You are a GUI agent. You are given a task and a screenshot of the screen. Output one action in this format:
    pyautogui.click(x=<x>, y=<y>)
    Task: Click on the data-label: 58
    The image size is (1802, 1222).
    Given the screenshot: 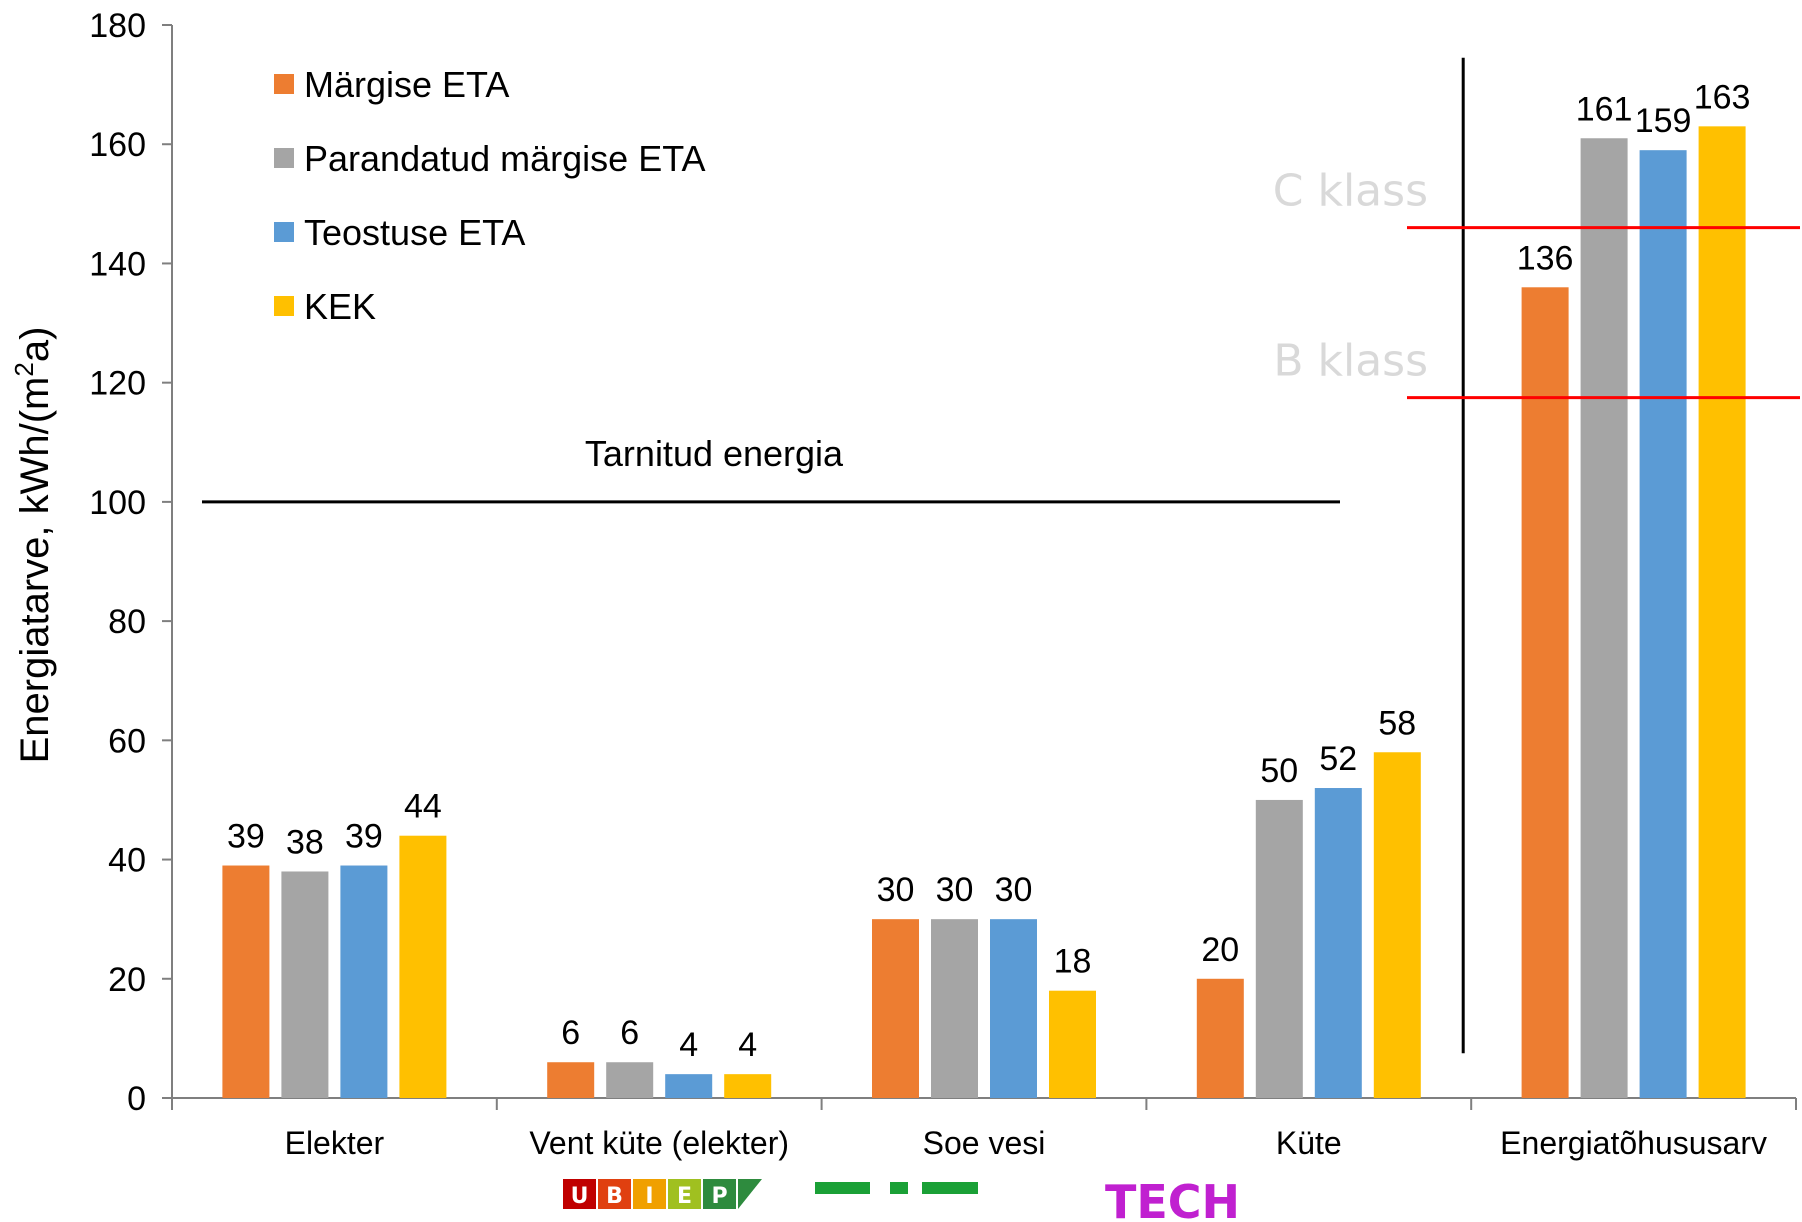 What is the action you would take?
    pyautogui.click(x=1397, y=723)
    